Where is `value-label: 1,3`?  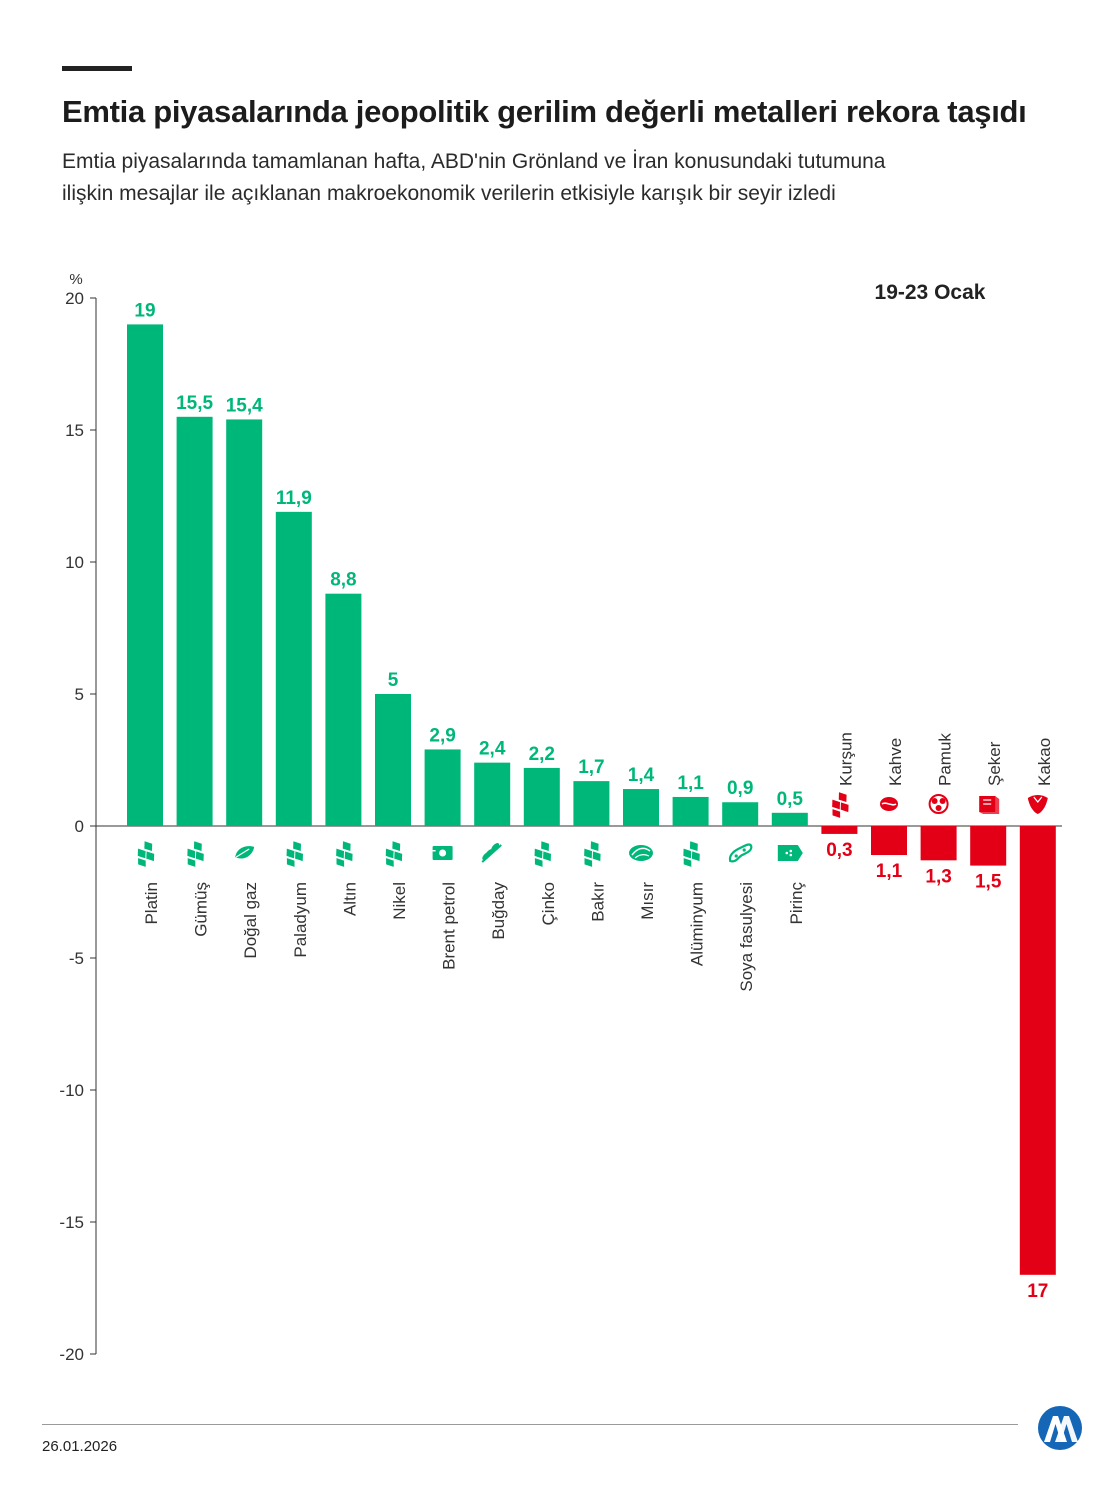
value-label: 1,3 is located at coordinates (938, 876).